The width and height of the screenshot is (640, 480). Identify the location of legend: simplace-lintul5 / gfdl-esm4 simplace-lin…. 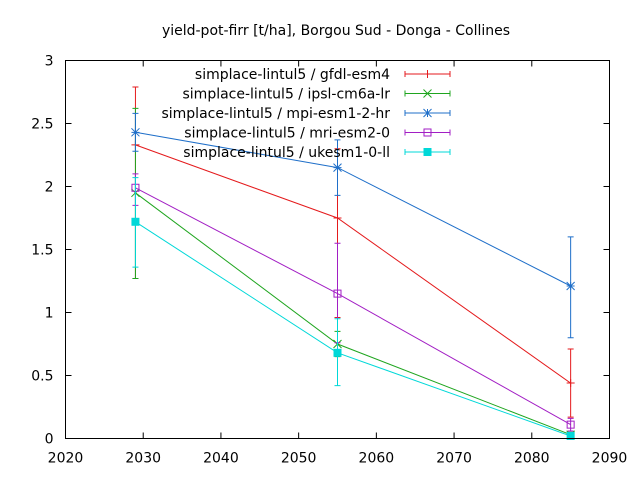
(306, 114).